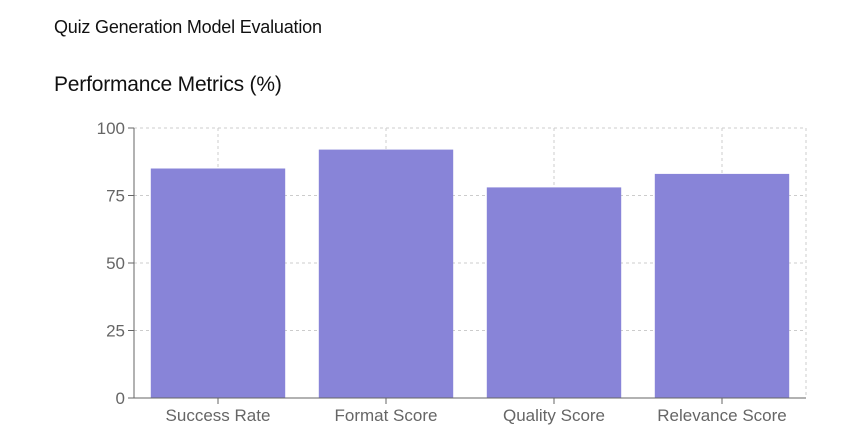 Image resolution: width=851 pixels, height=425 pixels. Describe the element at coordinates (721, 415) in the screenshot. I see `x-tick-label: Relevance Score` at that location.